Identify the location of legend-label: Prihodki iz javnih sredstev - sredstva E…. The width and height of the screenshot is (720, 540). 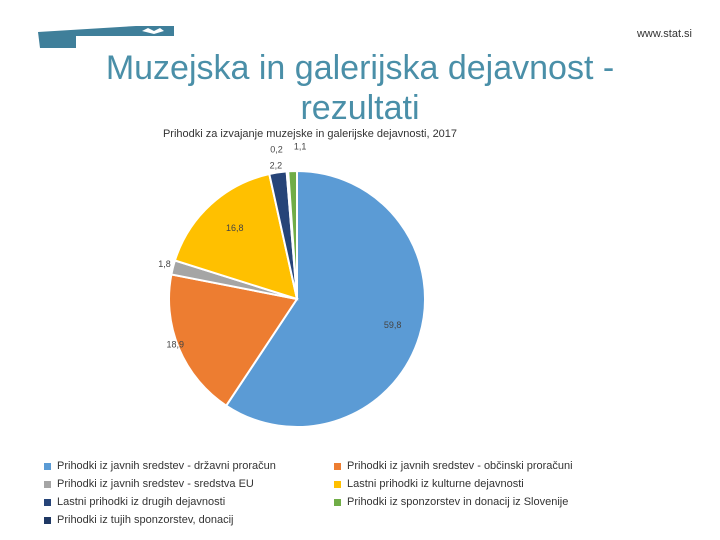
(155, 484).